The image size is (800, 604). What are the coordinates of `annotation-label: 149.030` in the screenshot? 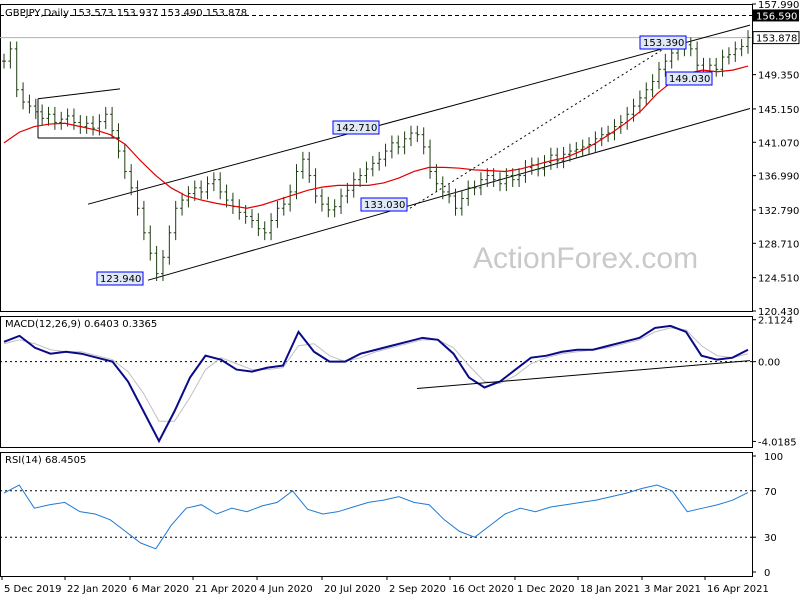 It's located at (689, 79).